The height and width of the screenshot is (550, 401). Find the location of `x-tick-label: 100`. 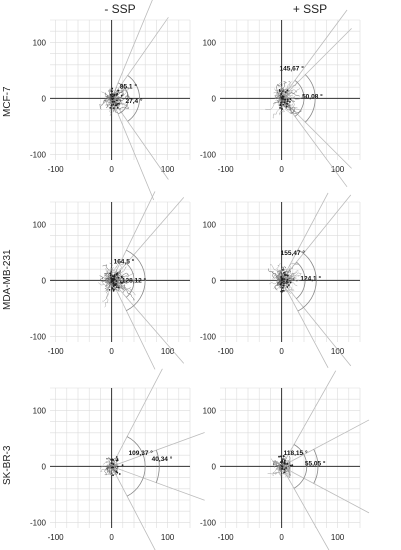

x-tick-label: 100 is located at coordinates (168, 351).